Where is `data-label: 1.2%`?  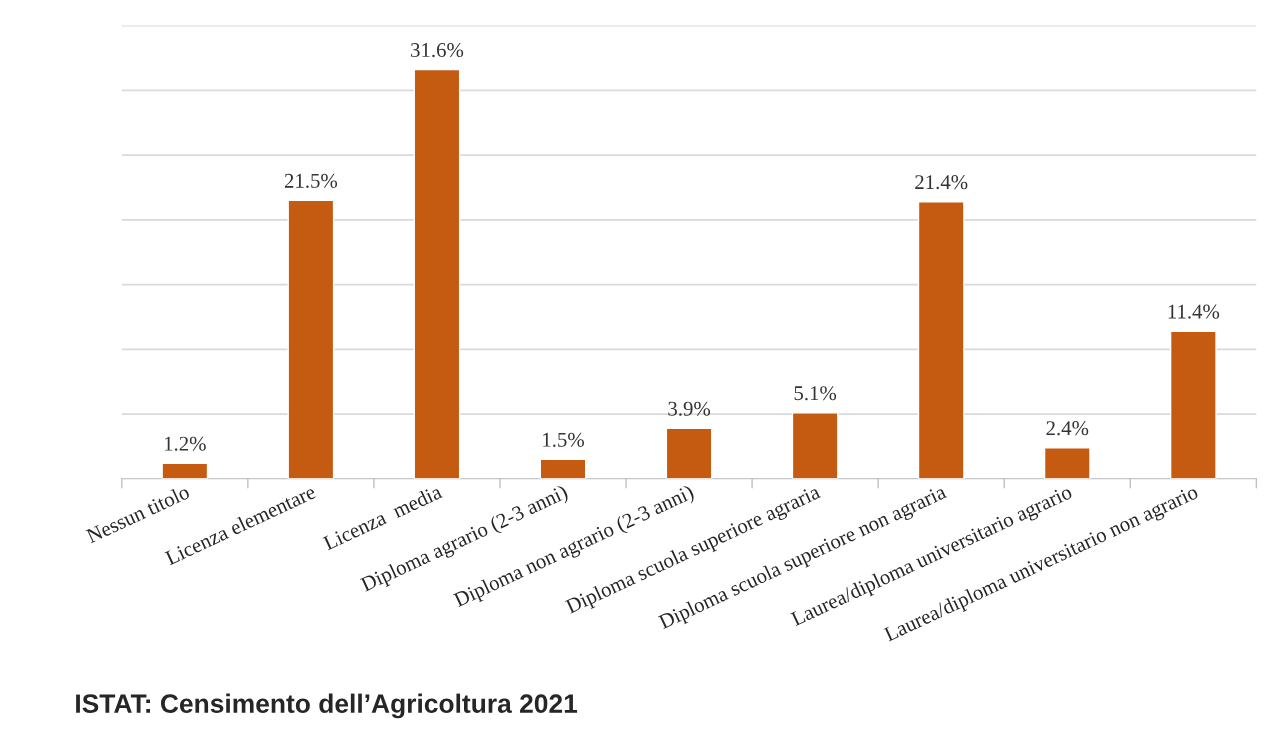
data-label: 1.2% is located at coordinates (185, 443).